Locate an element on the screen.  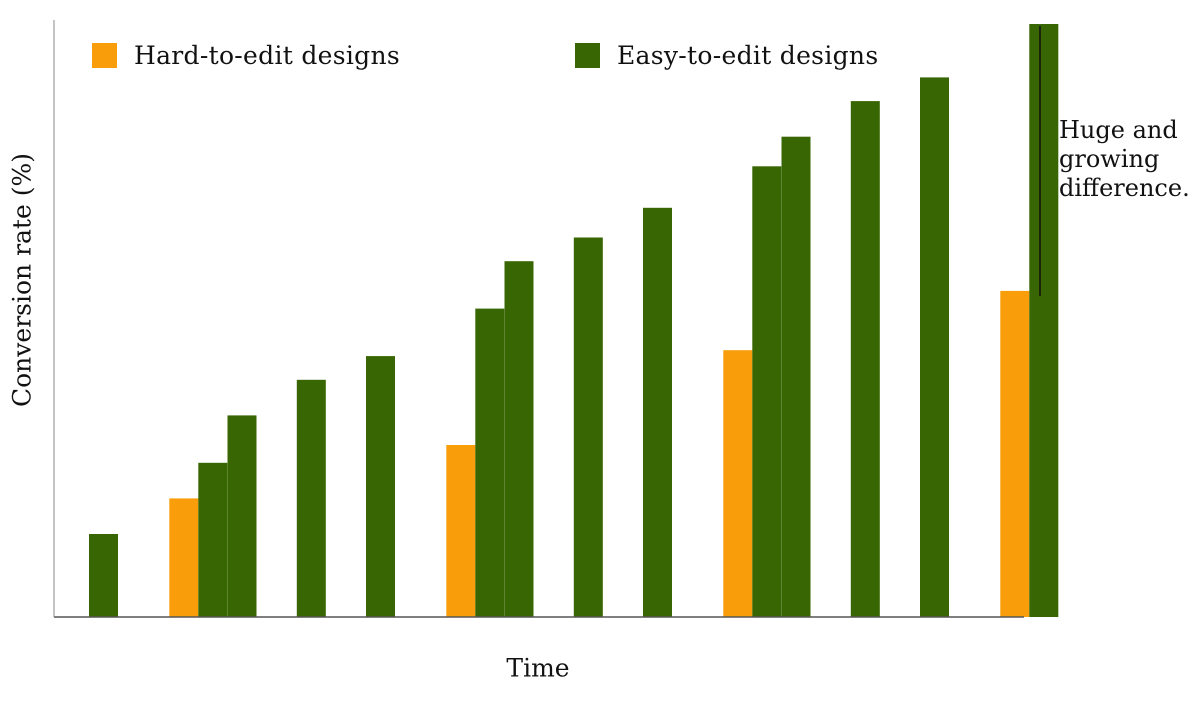
legend-swatch-easy is located at coordinates (587, 55).